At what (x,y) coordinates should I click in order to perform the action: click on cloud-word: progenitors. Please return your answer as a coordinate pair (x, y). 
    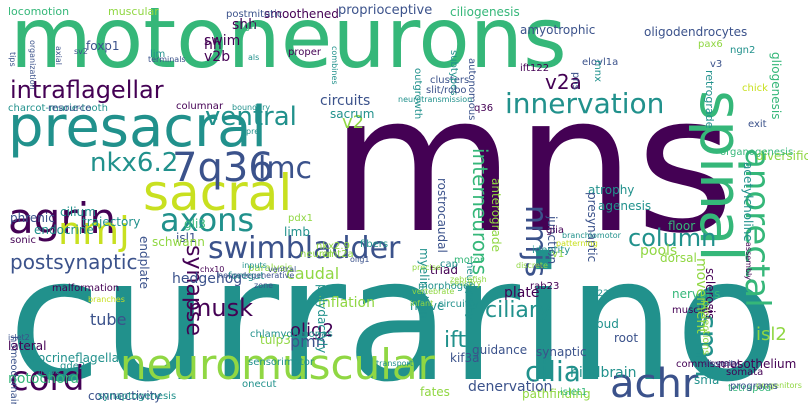
    Looking at the image, I should click on (779, 385).